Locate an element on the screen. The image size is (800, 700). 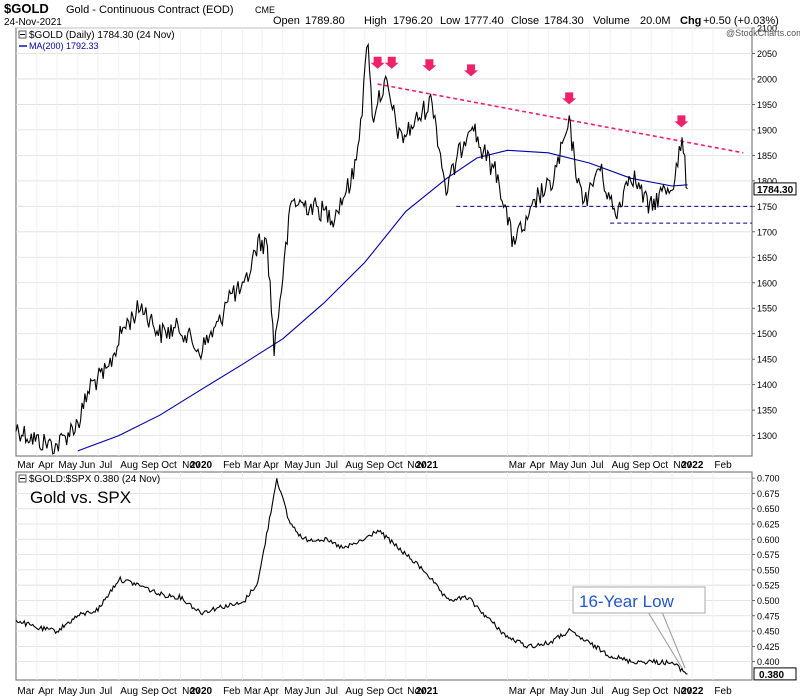
price-tick-label: 1550 is located at coordinates (767, 309).